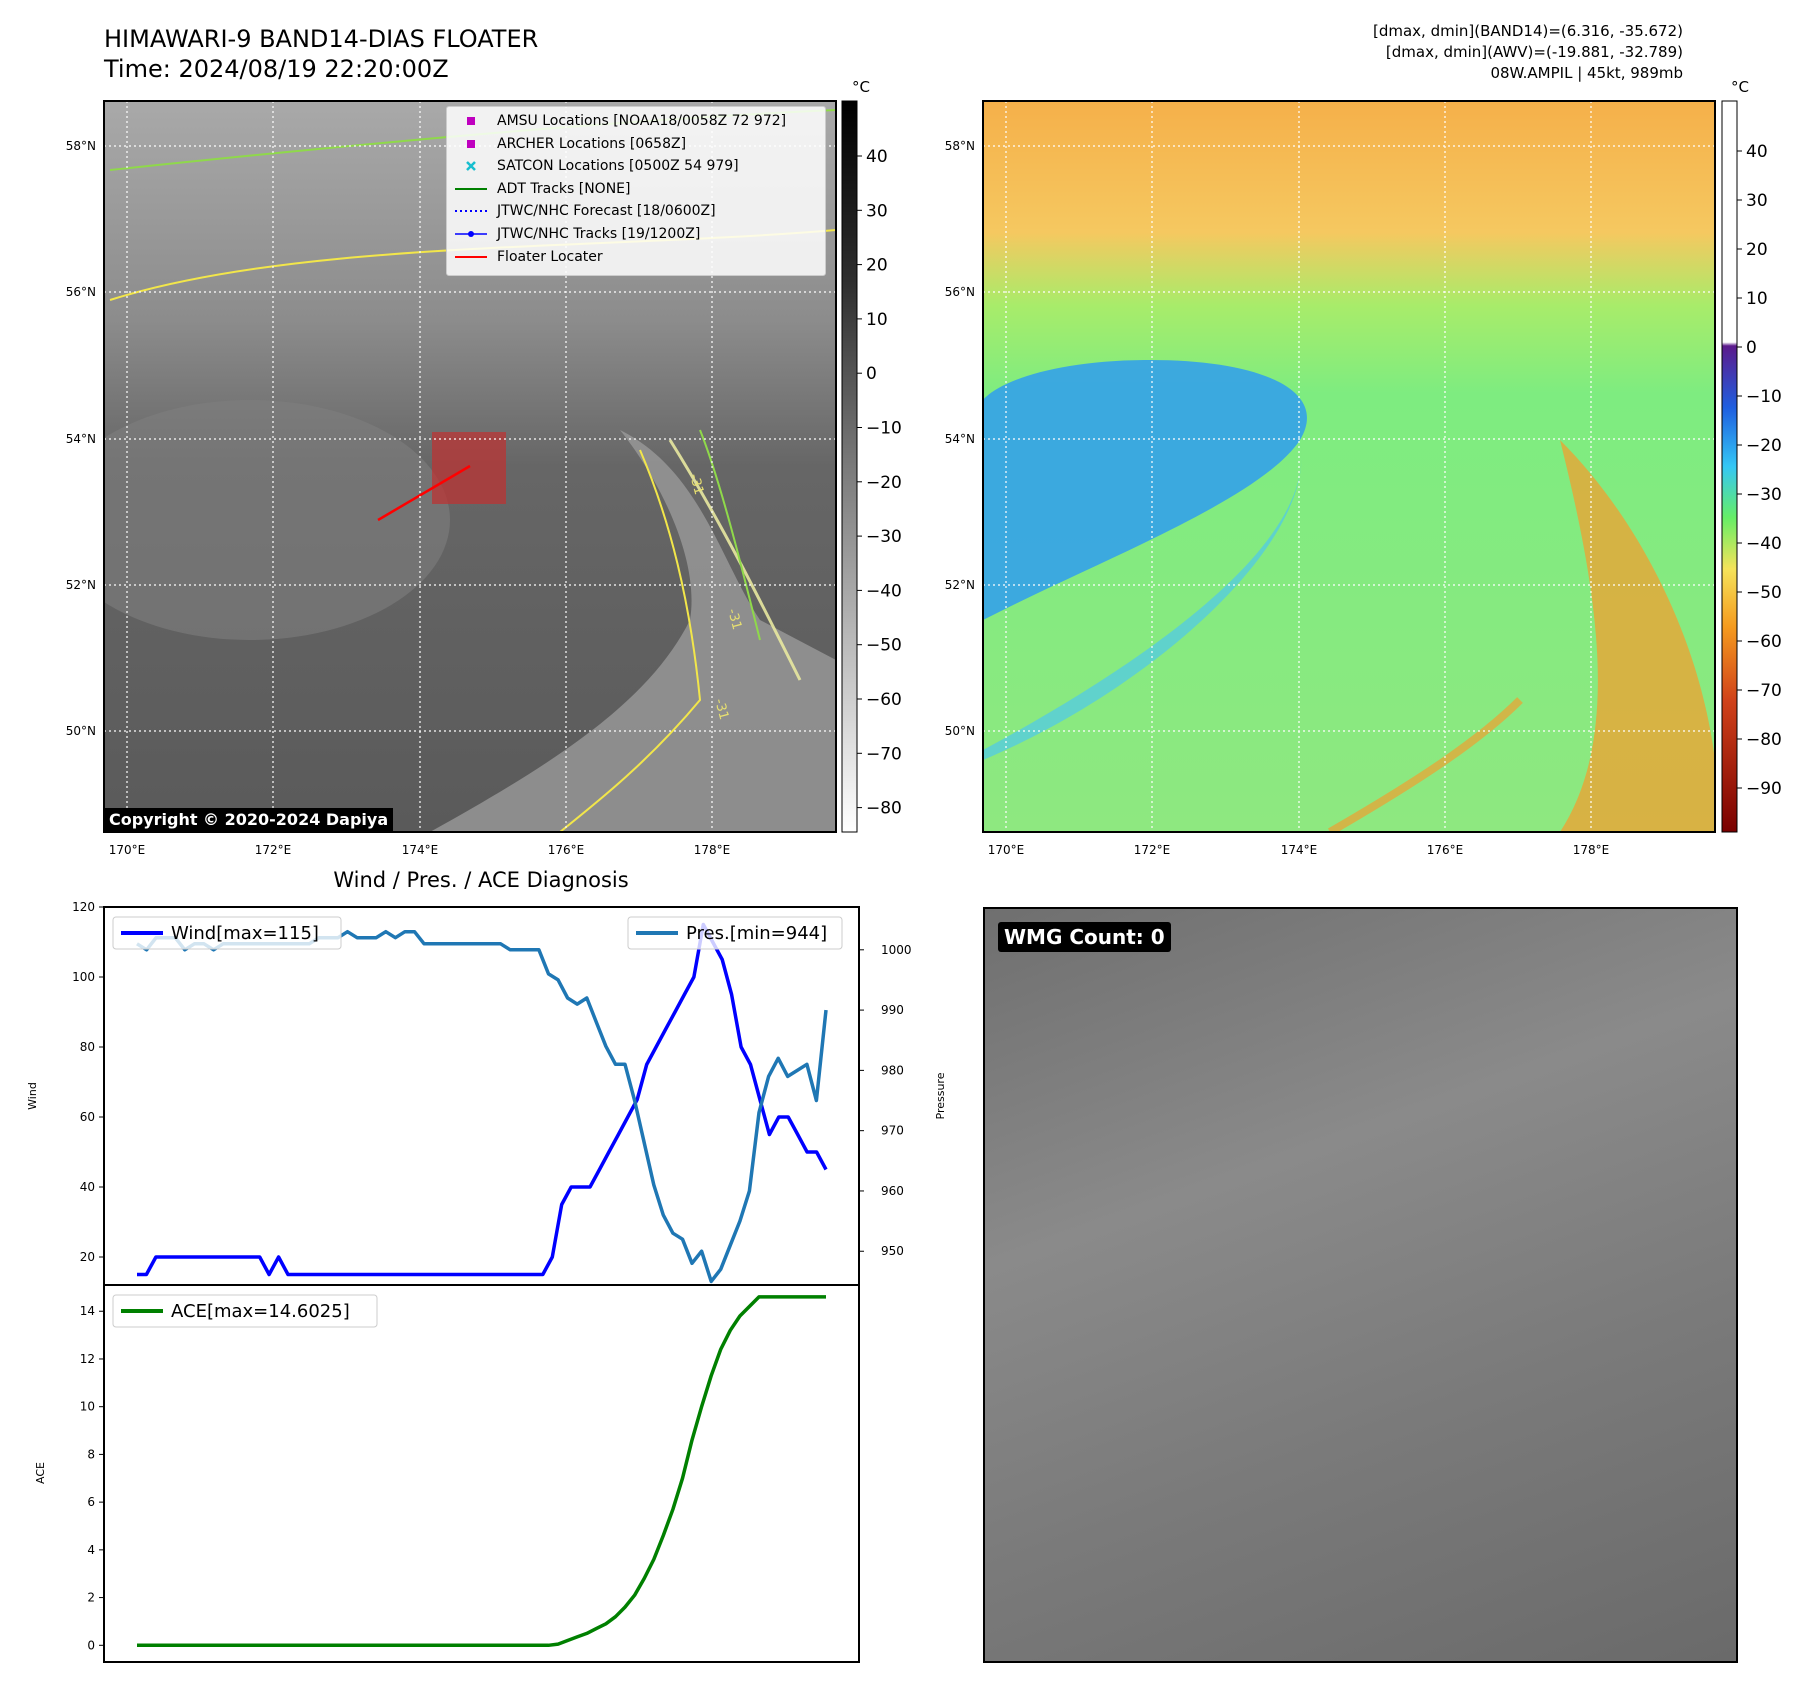  Describe the element at coordinates (960, 292) in the screenshot. I see `awv-lat-label: 56°N` at that location.